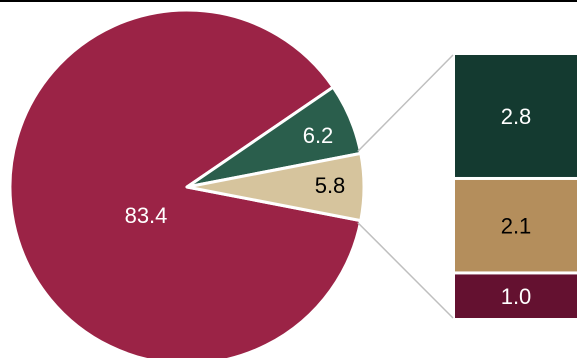 The height and width of the screenshot is (358, 577). I want to click on top-border, so click(288, 1).